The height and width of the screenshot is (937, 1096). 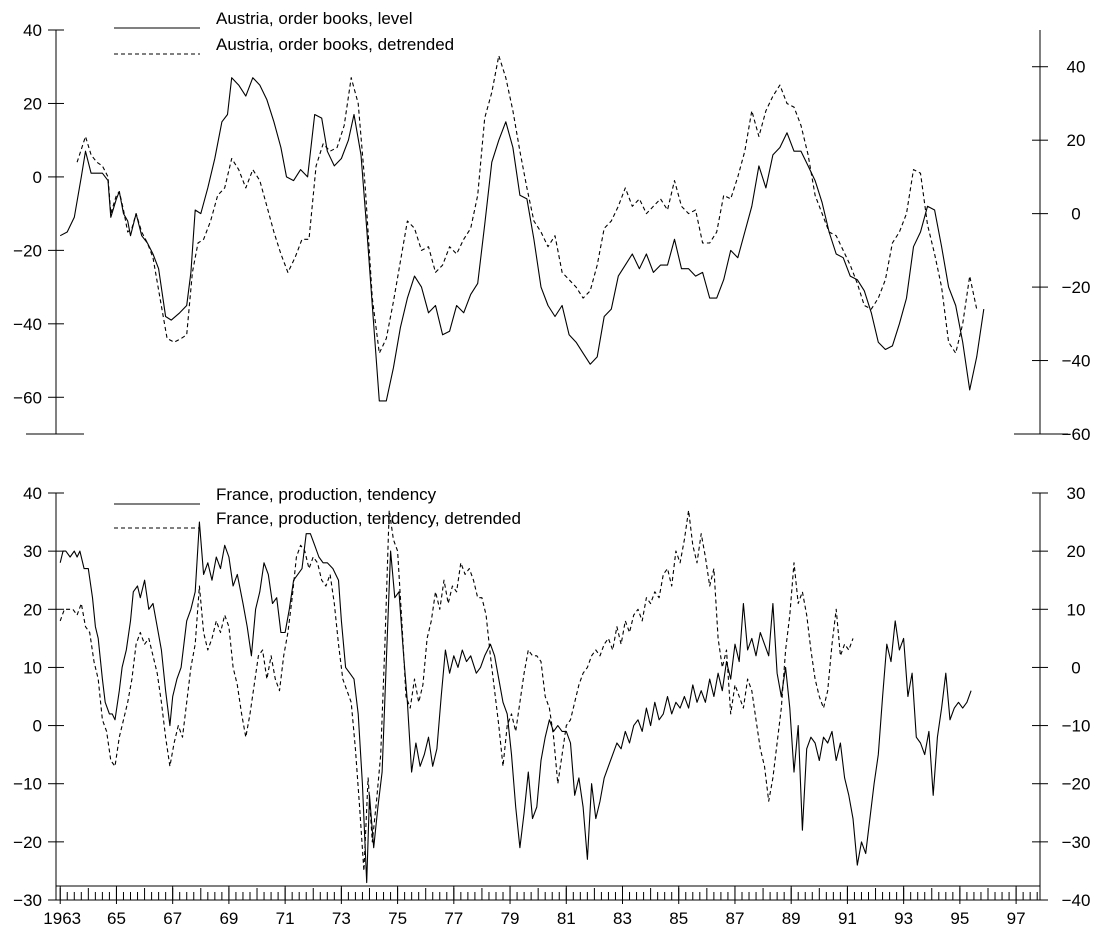 I want to click on x-tick-label: 91, so click(x=847, y=918).